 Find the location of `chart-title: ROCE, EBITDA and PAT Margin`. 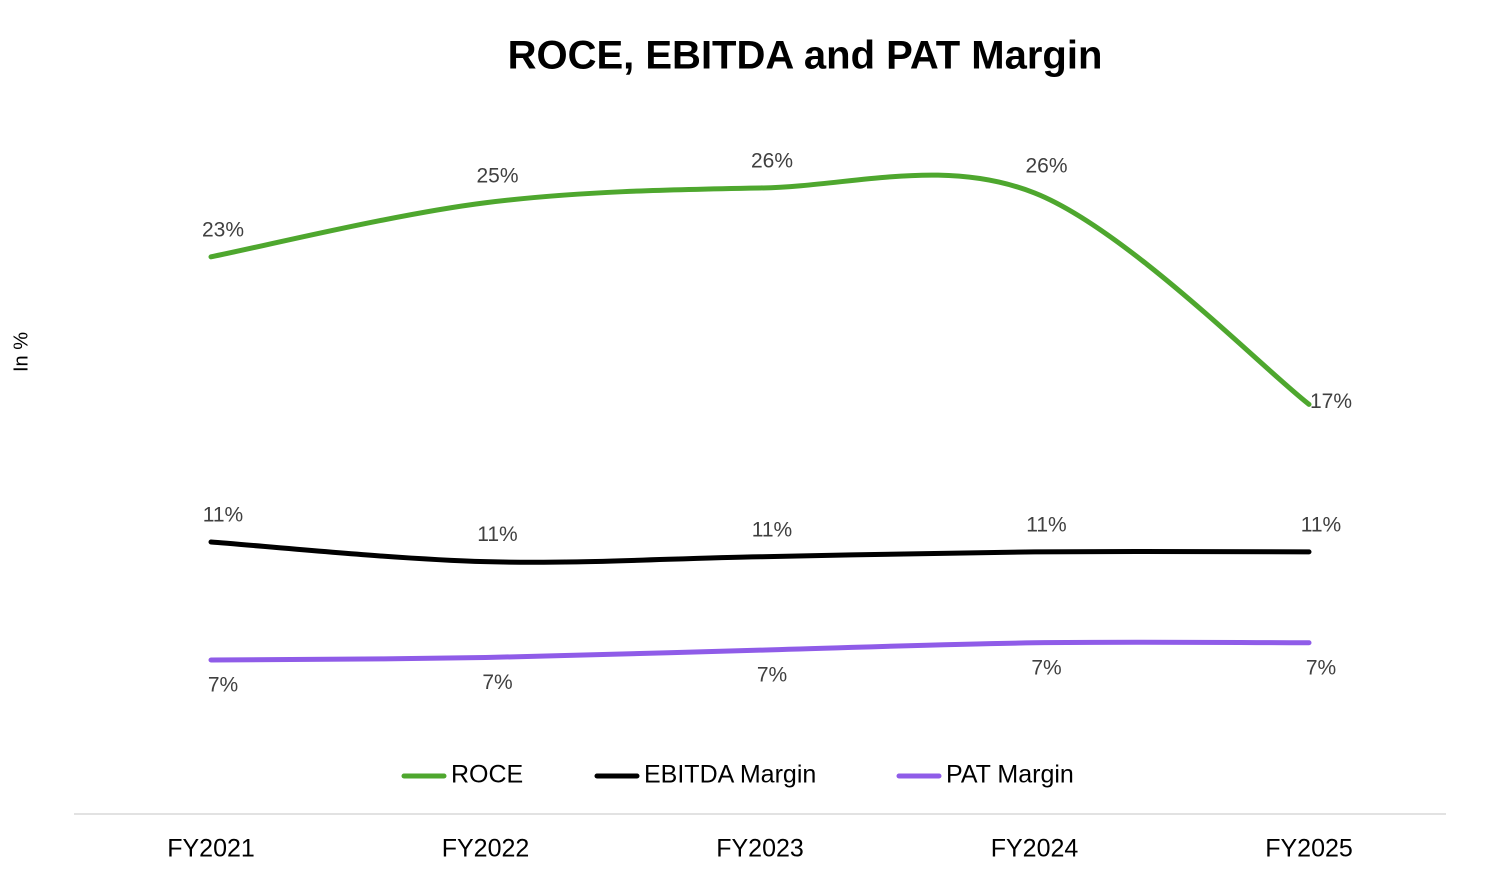

chart-title: ROCE, EBITDA and PAT Margin is located at coordinates (805, 56).